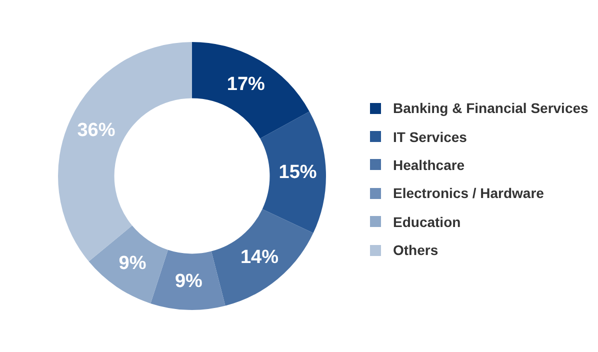 This screenshot has width=598, height=352. What do you see at coordinates (297, 172) in the screenshot?
I see `data-label: 15%` at bounding box center [297, 172].